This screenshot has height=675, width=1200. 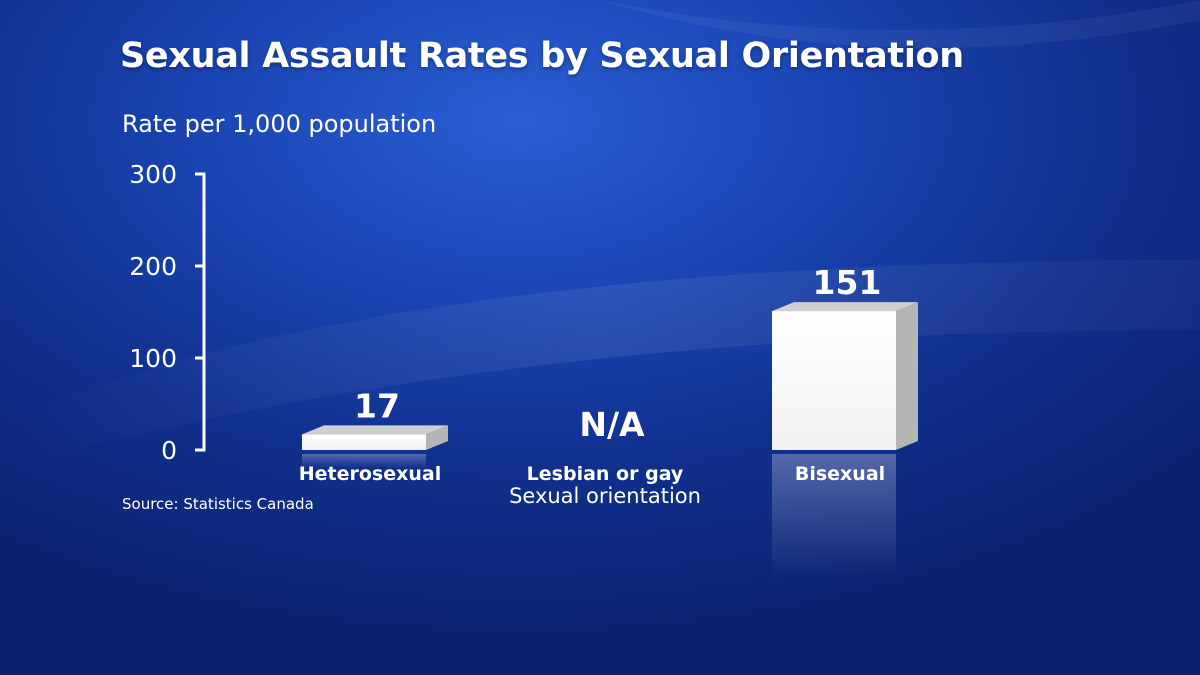 What do you see at coordinates (169, 450) in the screenshot?
I see `y-tick-label: 0` at bounding box center [169, 450].